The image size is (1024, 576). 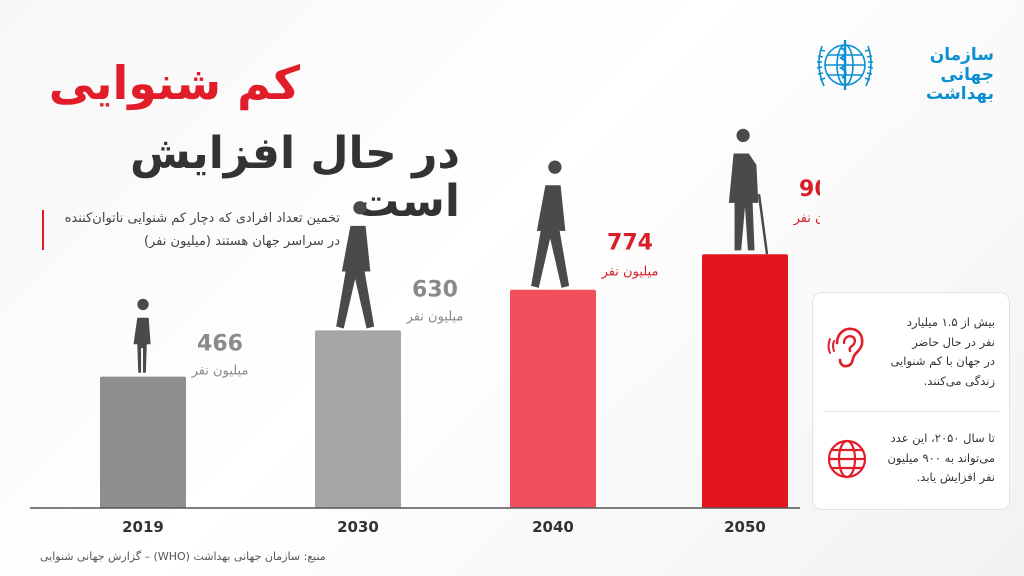 I want to click on value-label-2040: 774, so click(x=630, y=243).